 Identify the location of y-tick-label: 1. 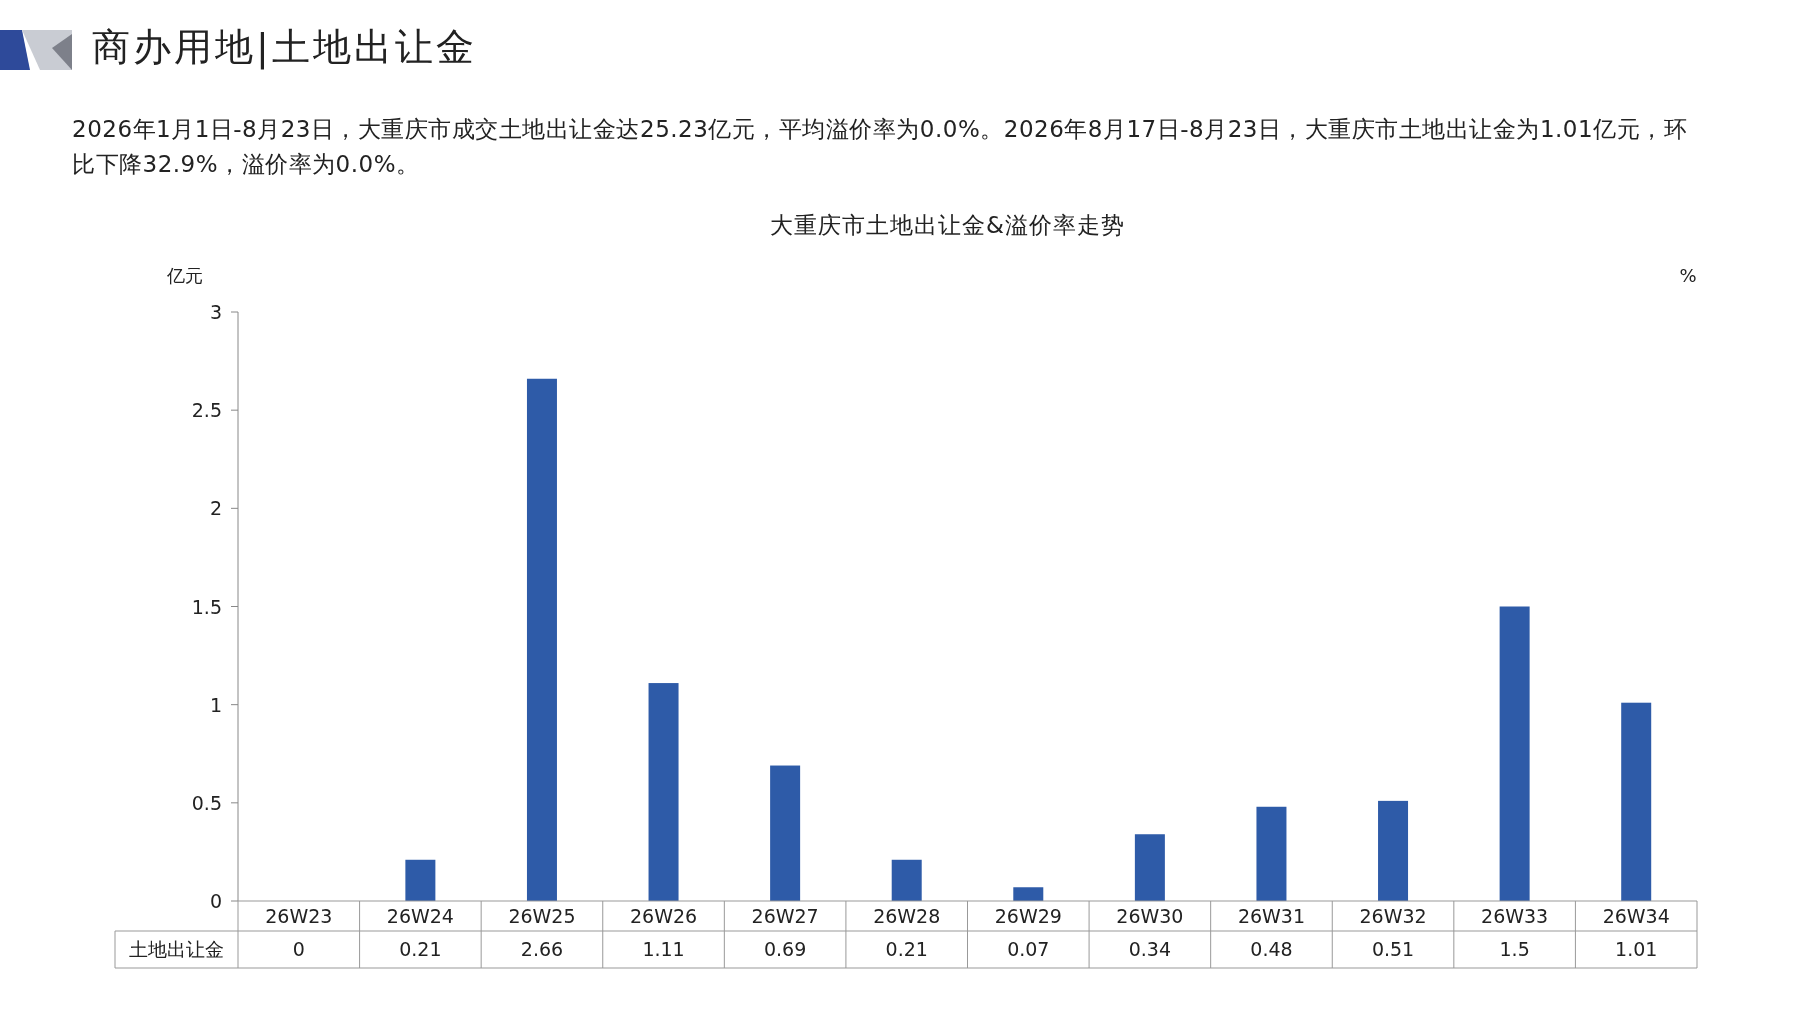
(215, 704).